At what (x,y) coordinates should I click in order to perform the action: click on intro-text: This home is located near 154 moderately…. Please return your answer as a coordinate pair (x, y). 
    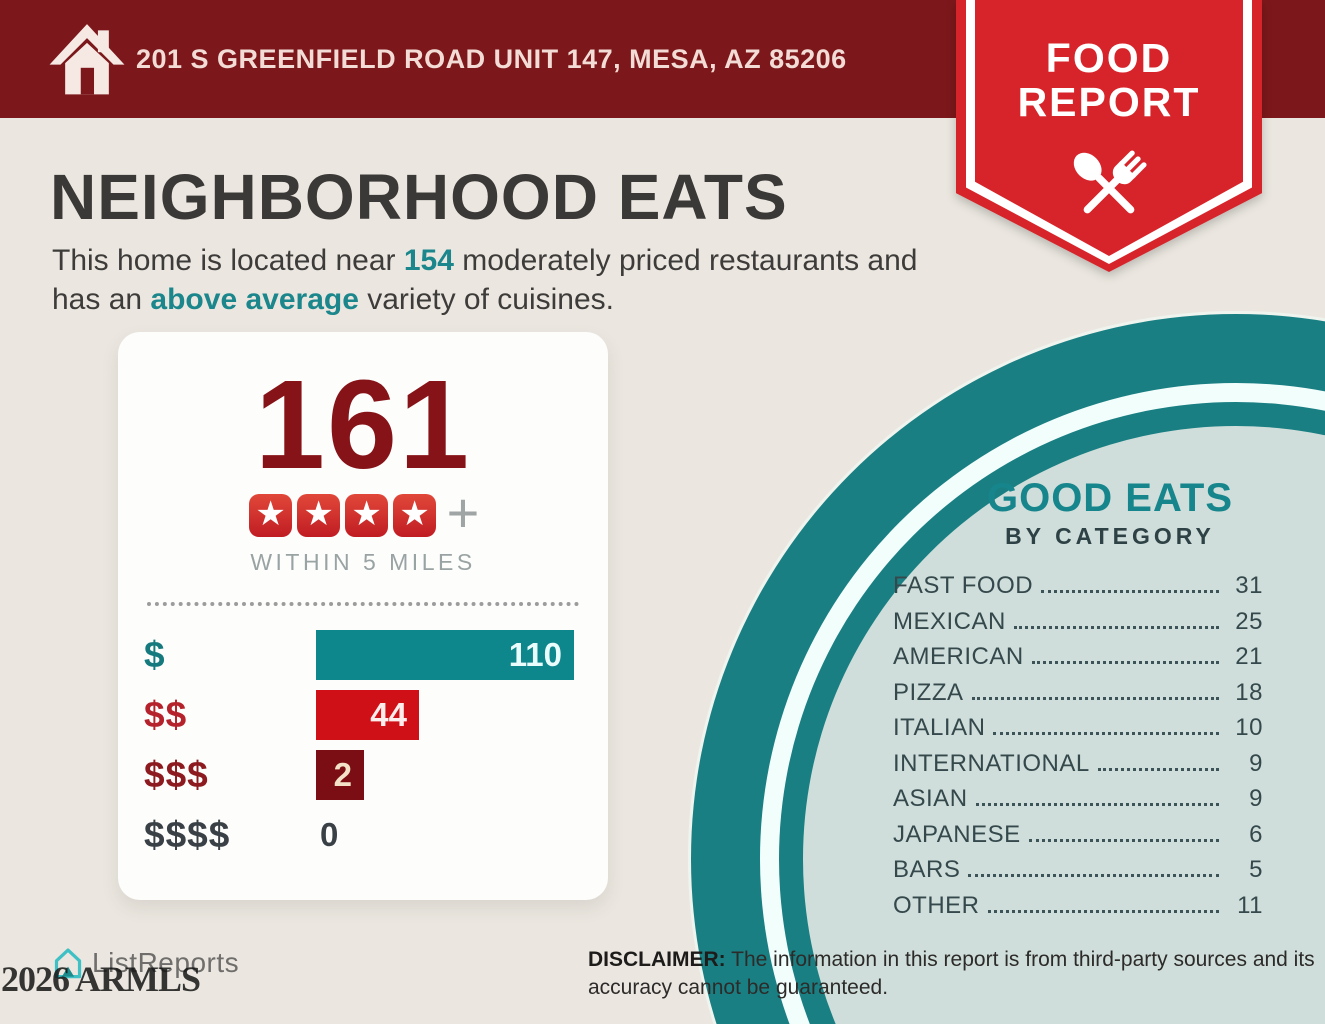
    Looking at the image, I should click on (485, 280).